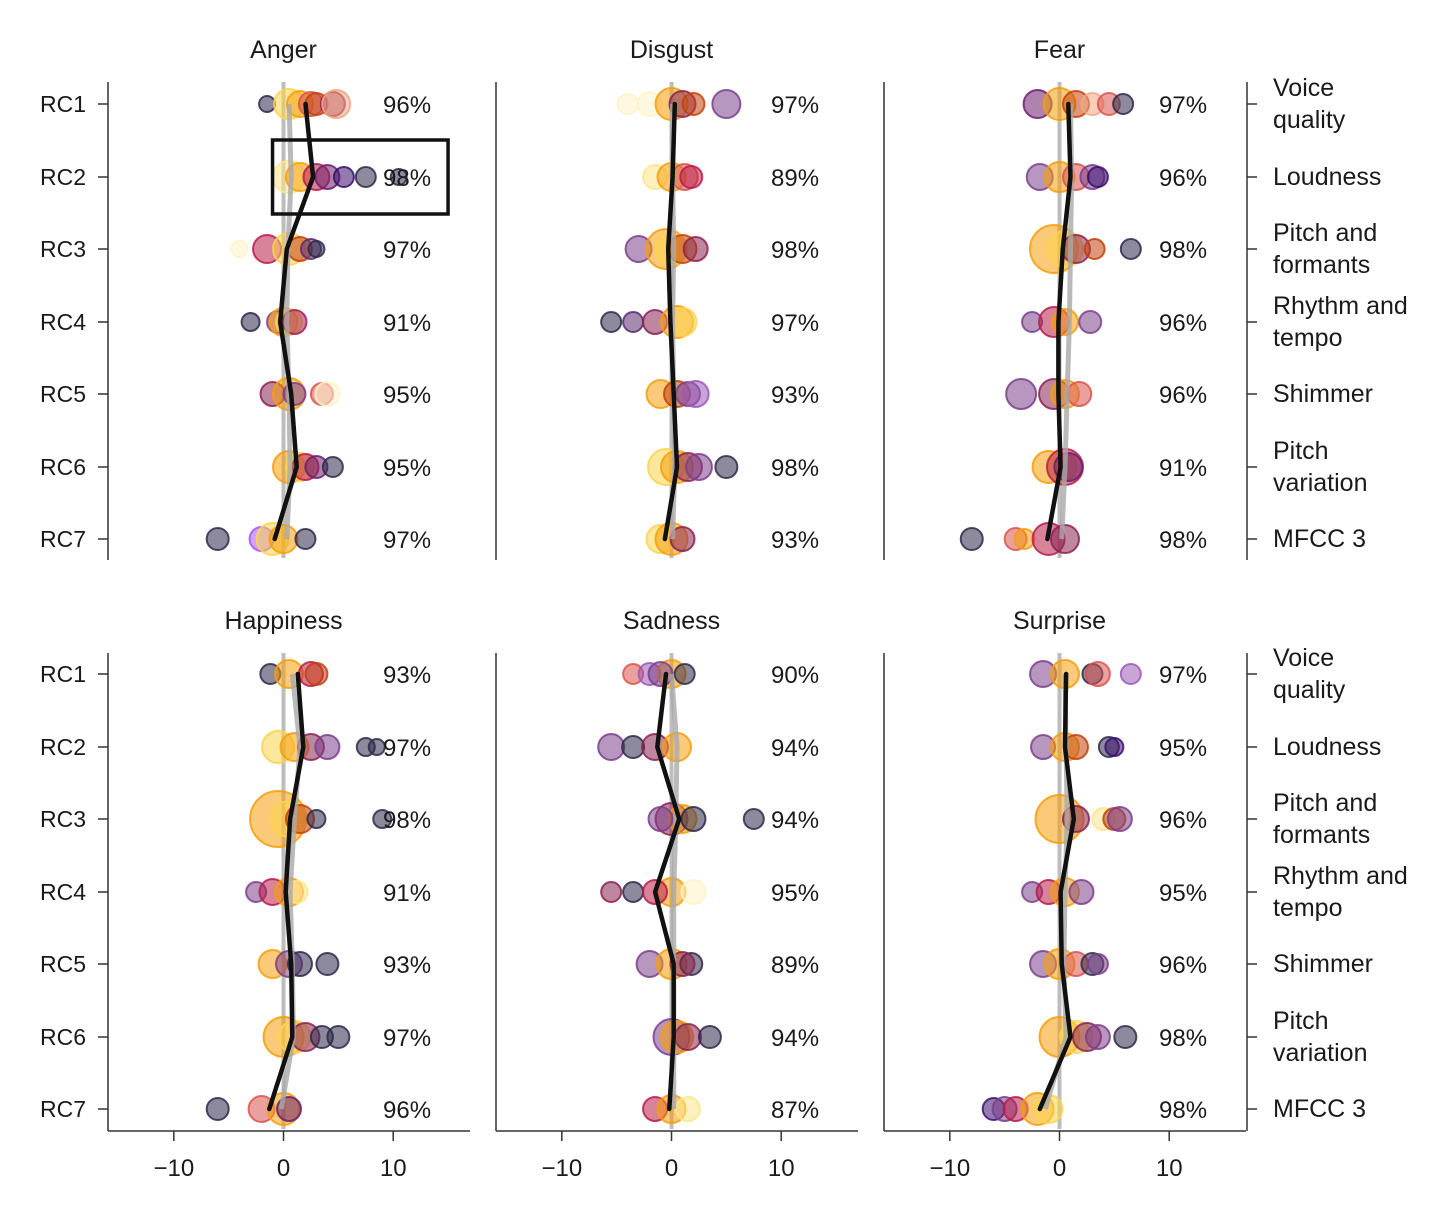 The height and width of the screenshot is (1206, 1436). What do you see at coordinates (63, 819) in the screenshot?
I see `y-tick-label: RC3` at bounding box center [63, 819].